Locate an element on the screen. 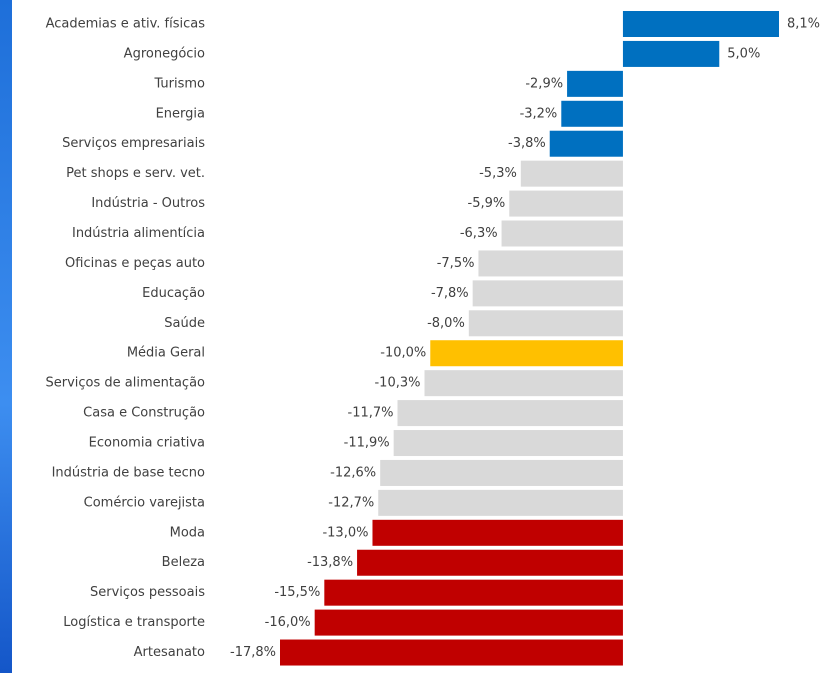 The width and height of the screenshot is (825, 677). category-label: Média Geral is located at coordinates (166, 353).